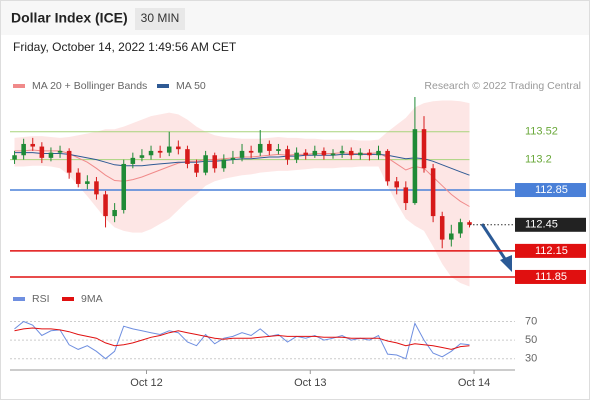 Image resolution: width=590 pixels, height=400 pixels. What do you see at coordinates (531, 359) in the screenshot?
I see `y-tick-label: 30` at bounding box center [531, 359].